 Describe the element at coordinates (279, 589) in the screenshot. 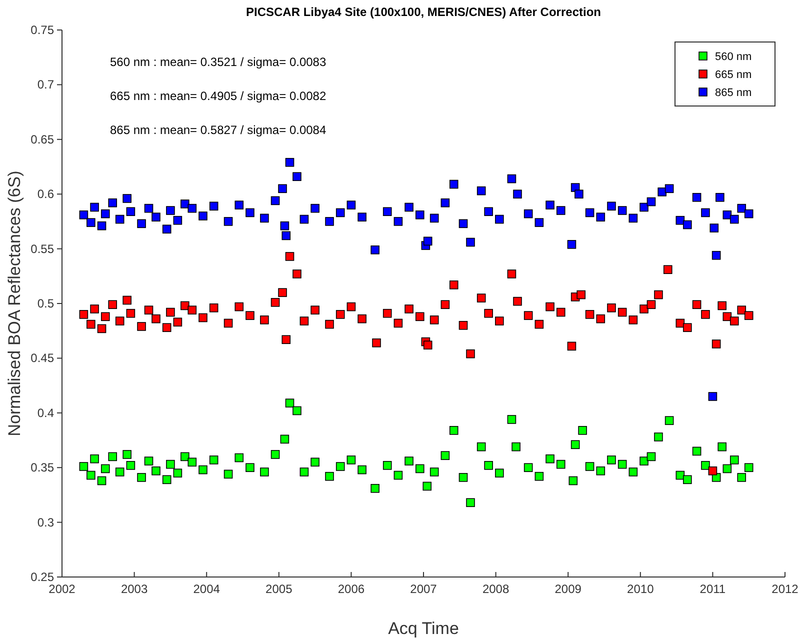

I see `x-tick-label: 2005` at that location.